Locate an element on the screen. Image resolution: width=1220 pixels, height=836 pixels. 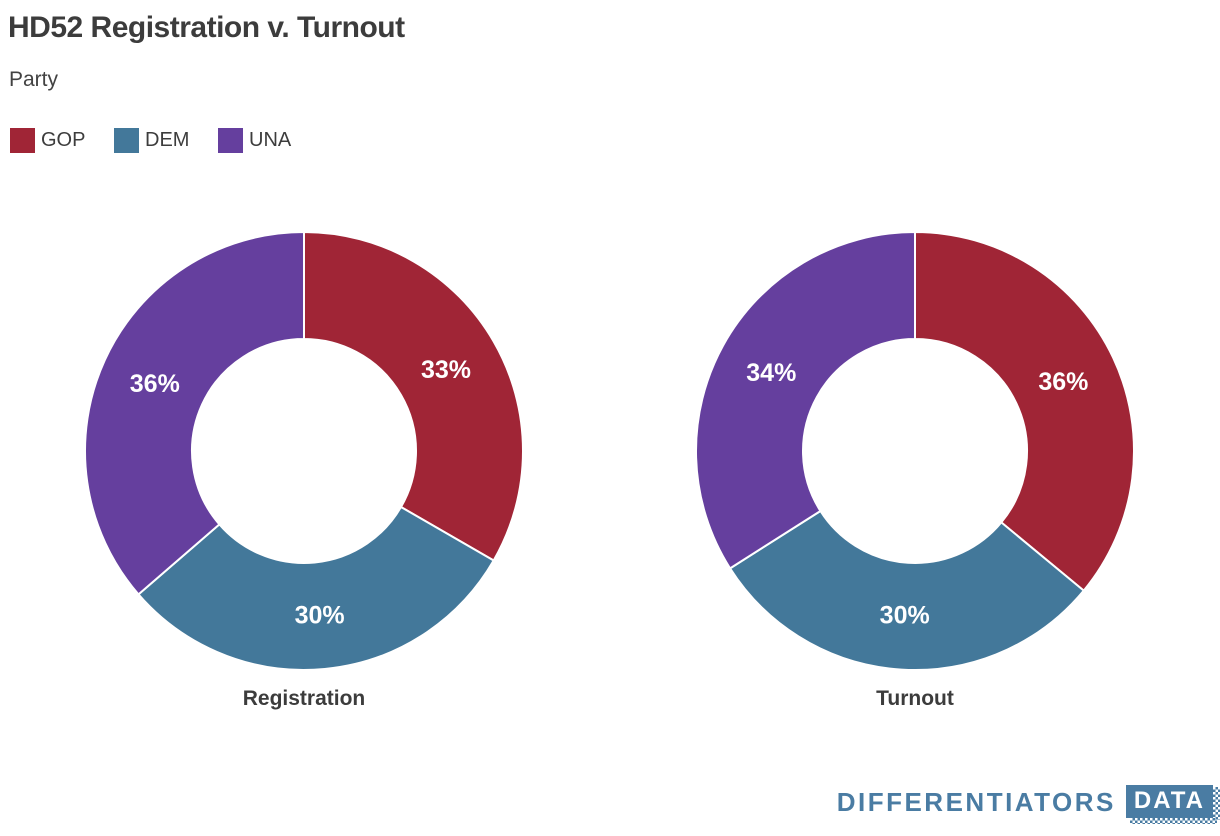
legend-item-dem: DEM is located at coordinates (151, 140).